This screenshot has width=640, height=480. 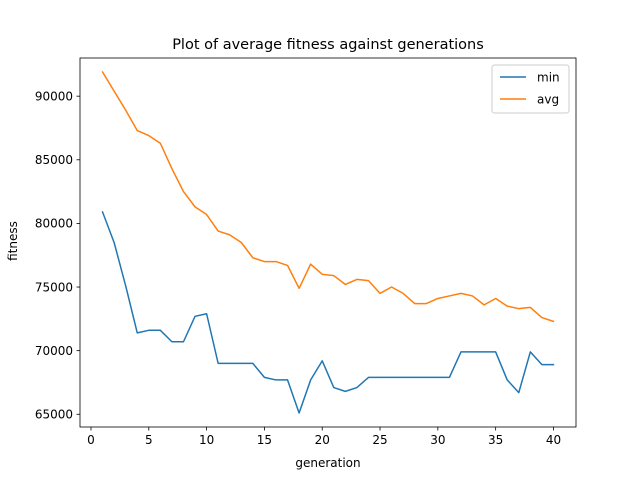 I want to click on legend-label-min: min, so click(x=548, y=77).